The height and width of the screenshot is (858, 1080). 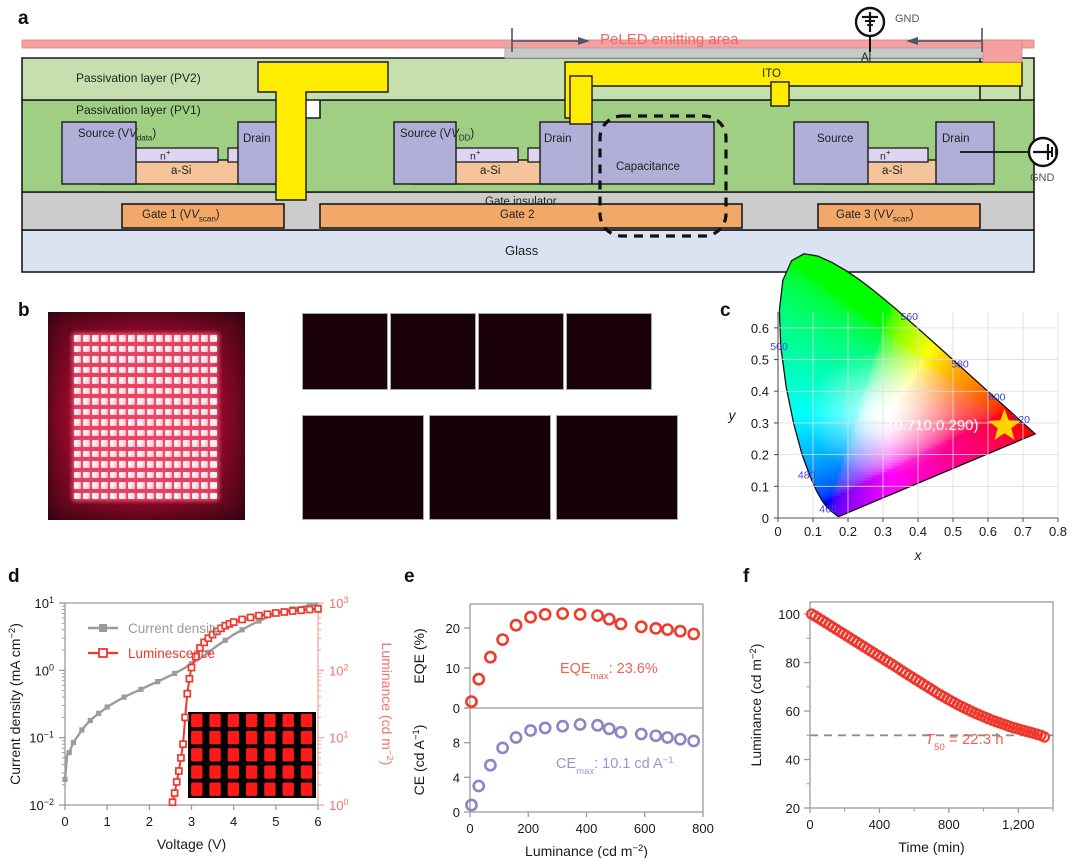 What do you see at coordinates (217, 215) in the screenshot?
I see `gate-1-end: )` at bounding box center [217, 215].